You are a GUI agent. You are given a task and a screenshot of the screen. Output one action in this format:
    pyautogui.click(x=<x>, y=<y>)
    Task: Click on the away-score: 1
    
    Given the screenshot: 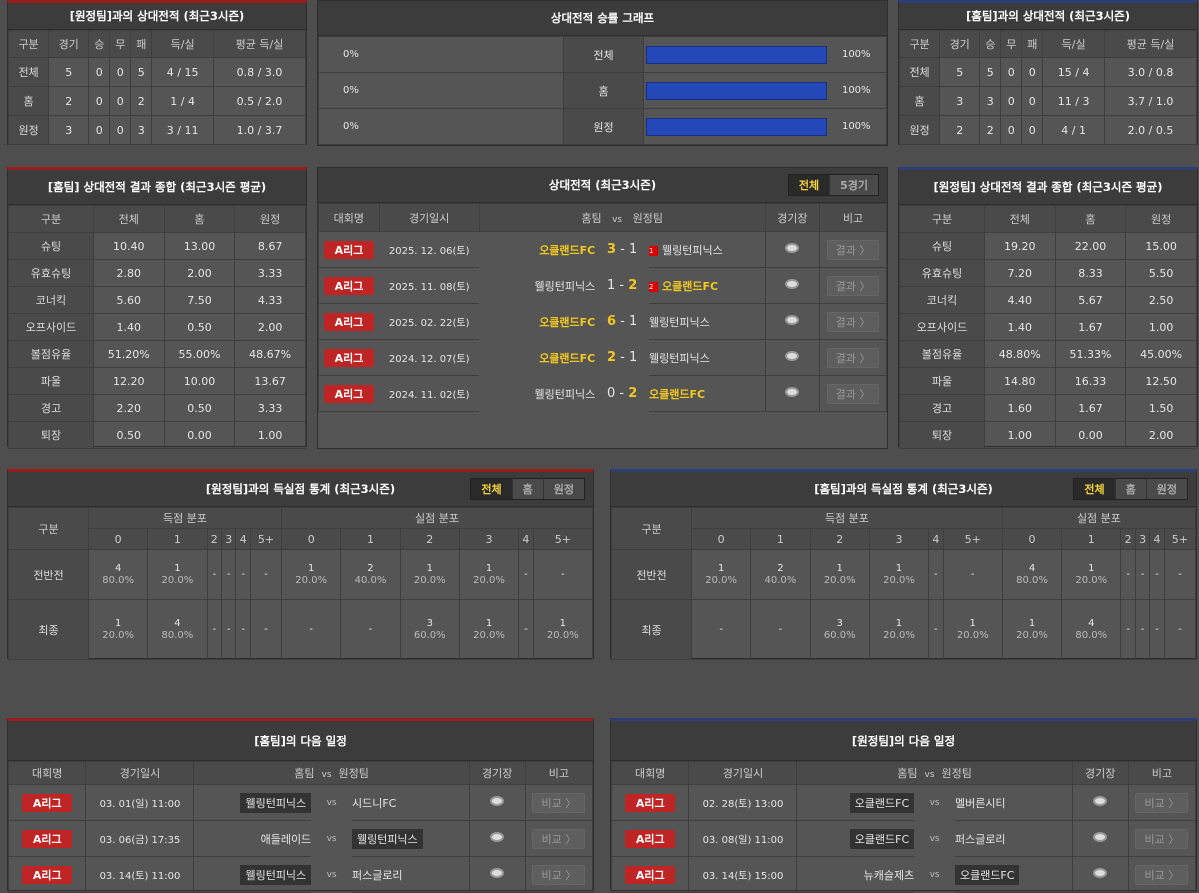 What is the action you would take?
    pyautogui.click(x=633, y=250)
    